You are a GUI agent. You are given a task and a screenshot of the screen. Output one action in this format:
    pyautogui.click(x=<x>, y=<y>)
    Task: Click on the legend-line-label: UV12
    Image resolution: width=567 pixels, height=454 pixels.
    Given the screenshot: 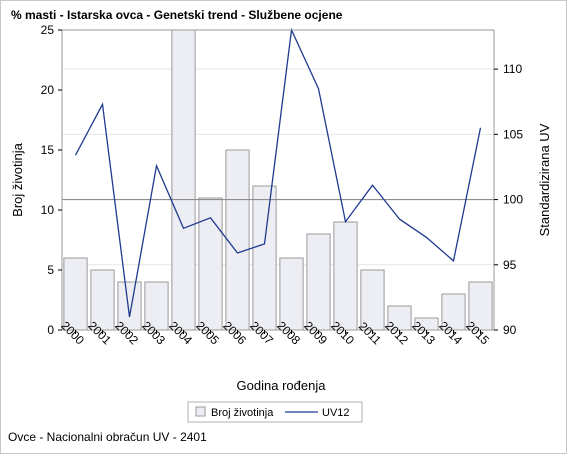 What is the action you would take?
    pyautogui.click(x=336, y=413)
    